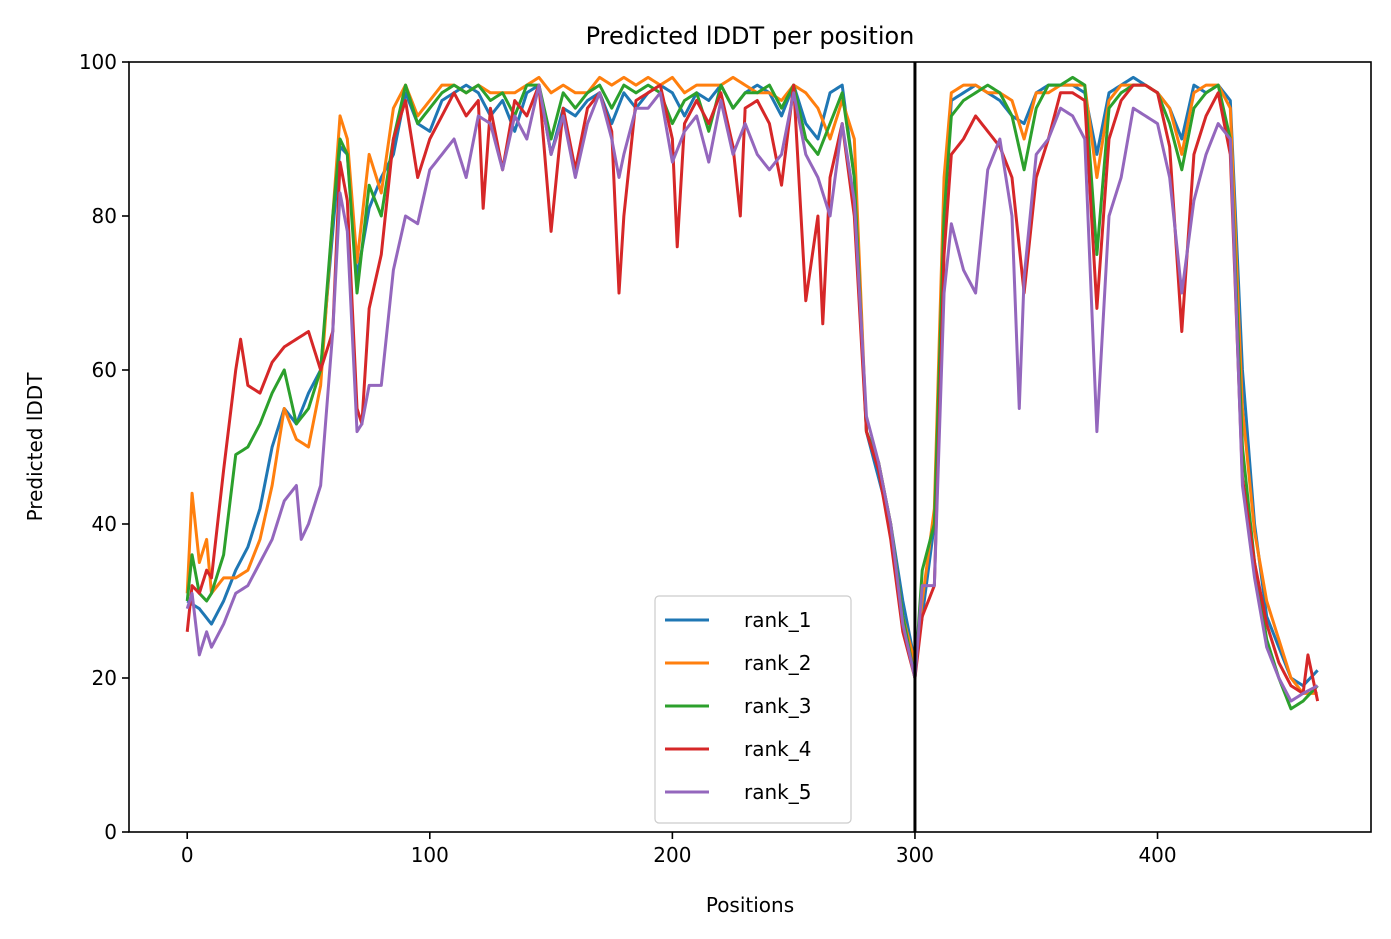  What do you see at coordinates (187, 855) in the screenshot?
I see `x-tick-label: 0` at bounding box center [187, 855].